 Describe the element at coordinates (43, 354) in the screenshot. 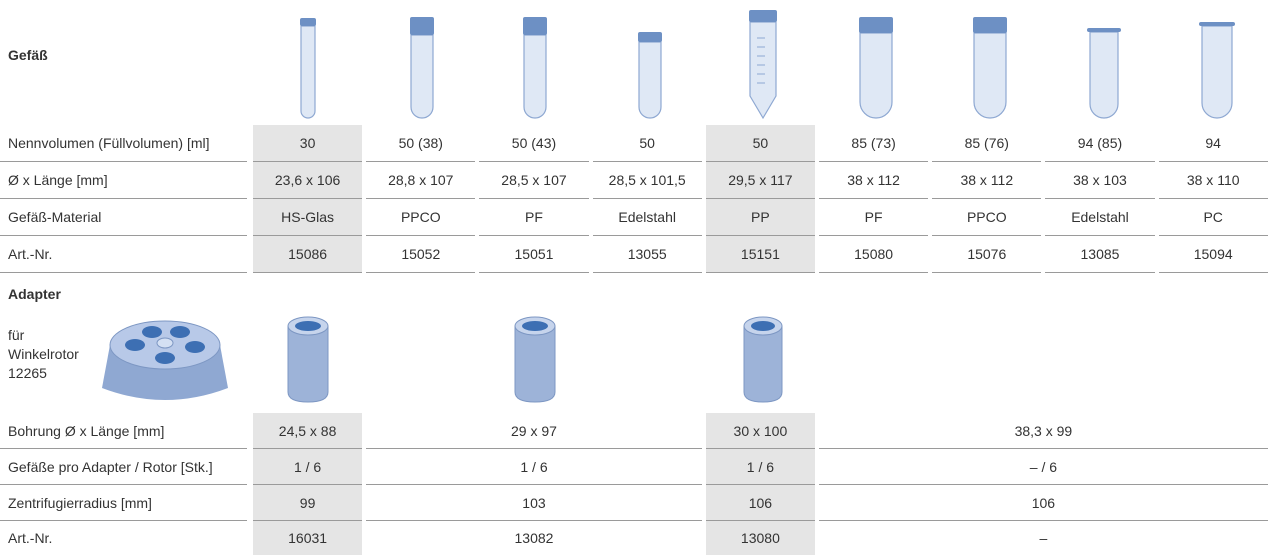

I see `note-line: Winkelrotor` at that location.